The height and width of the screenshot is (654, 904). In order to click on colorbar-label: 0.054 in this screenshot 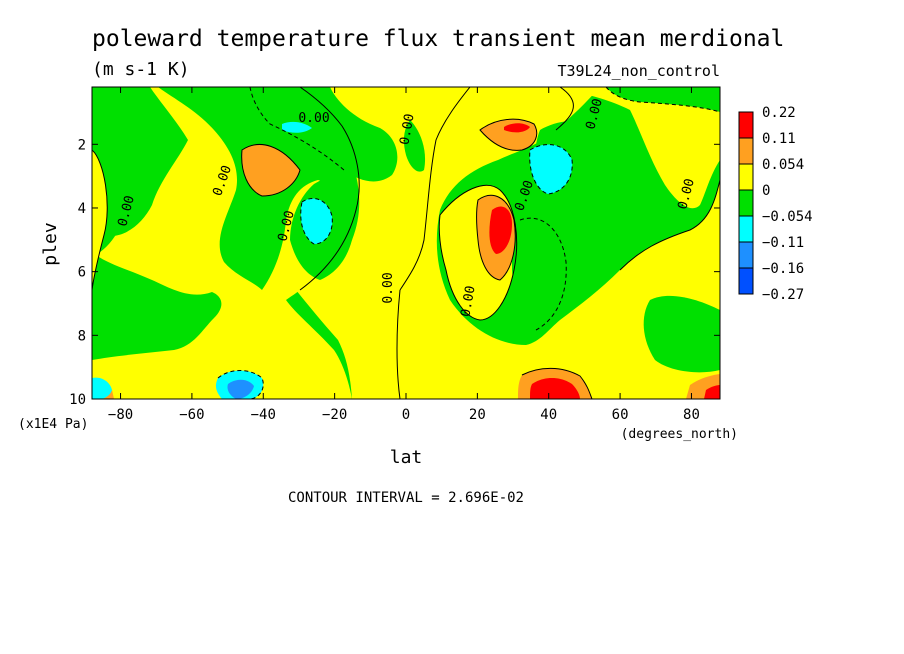, I will do `click(783, 165)`.